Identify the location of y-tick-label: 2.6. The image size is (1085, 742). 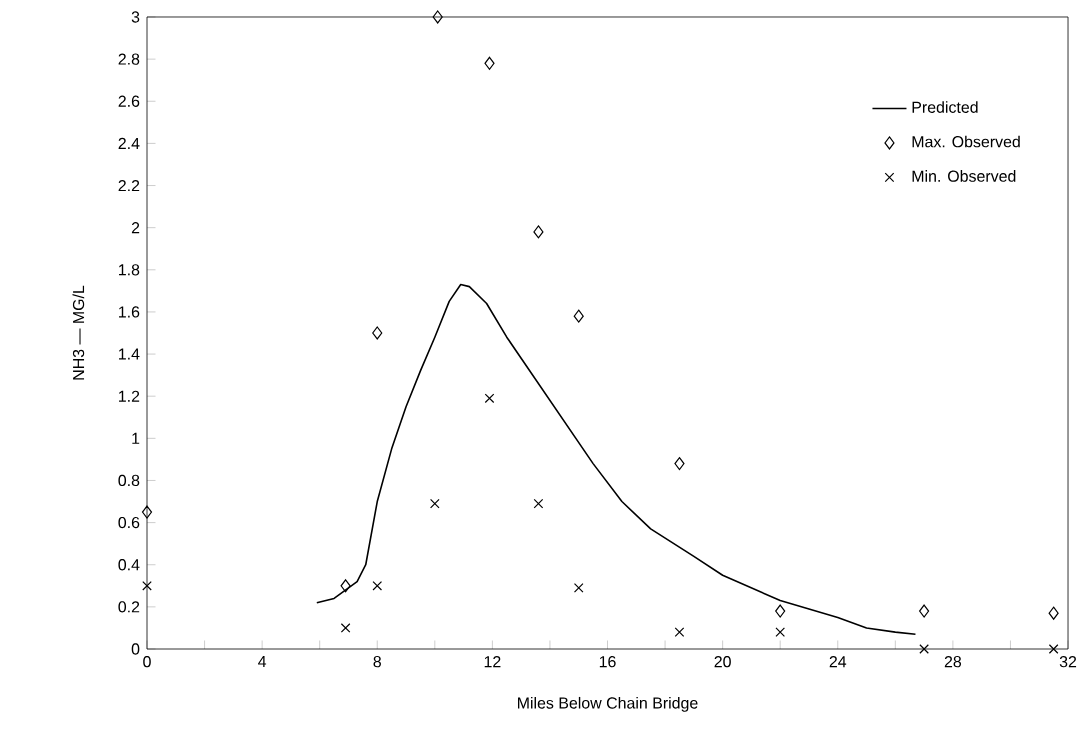
(129, 101).